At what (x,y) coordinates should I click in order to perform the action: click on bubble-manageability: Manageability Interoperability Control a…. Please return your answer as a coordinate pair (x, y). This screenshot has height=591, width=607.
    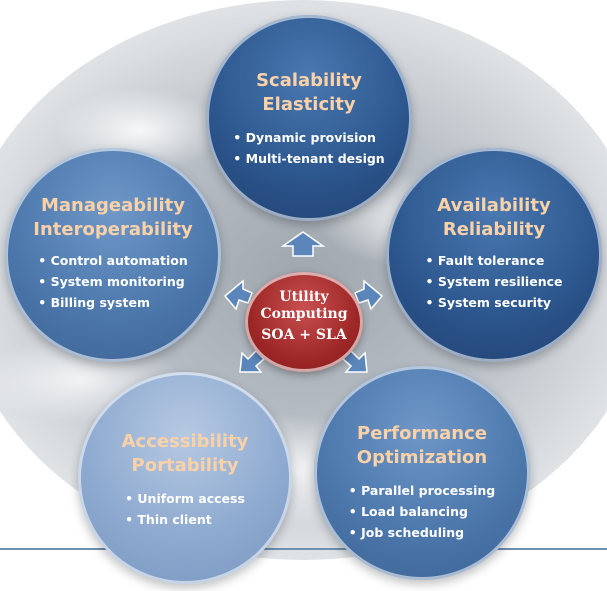
    Looking at the image, I should click on (113, 255).